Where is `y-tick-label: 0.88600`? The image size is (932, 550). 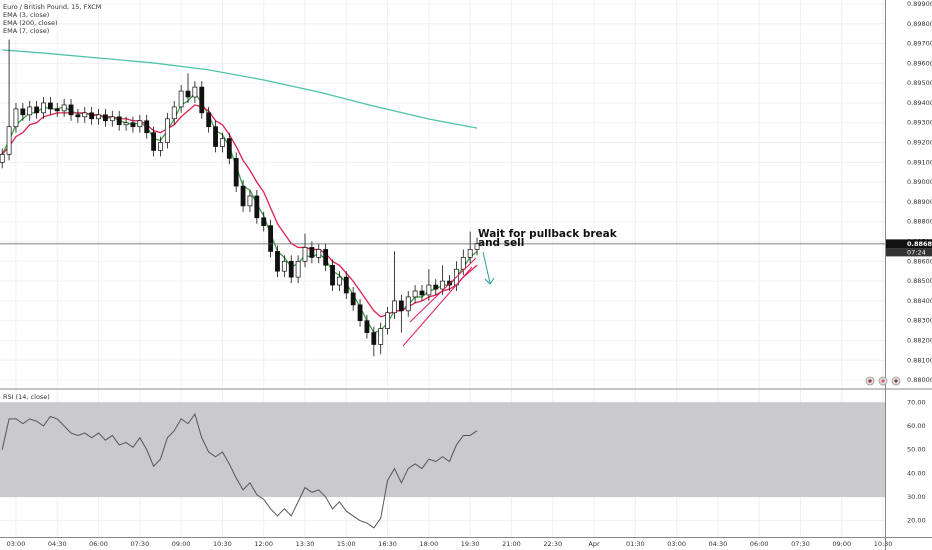
y-tick-label: 0.88600 is located at coordinates (919, 261).